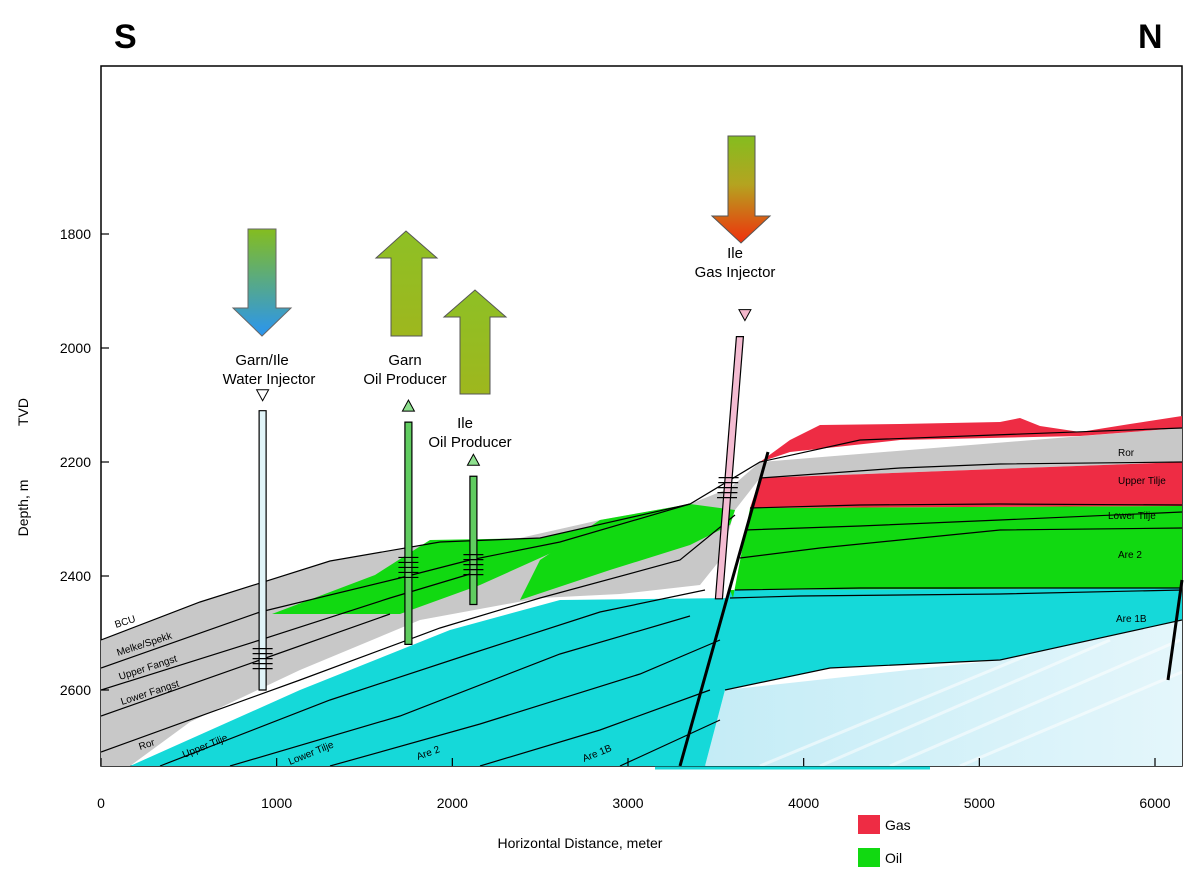  What do you see at coordinates (452, 803) in the screenshot?
I see `x-tick-label: 2000` at bounding box center [452, 803].